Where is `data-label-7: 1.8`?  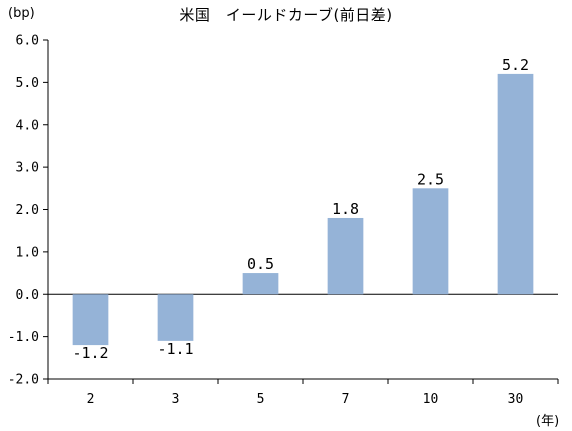 data-label-7: 1.8 is located at coordinates (345, 209).